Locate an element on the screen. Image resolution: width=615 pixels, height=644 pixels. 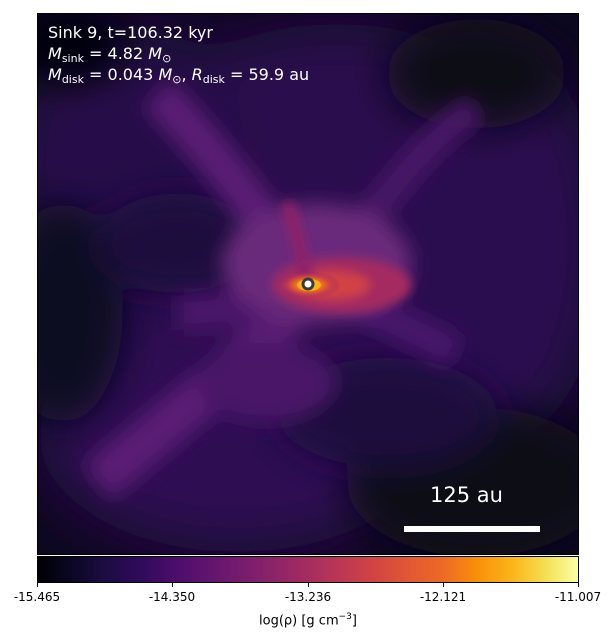
disk-properties-label: Mdisk = 0.043 M⊙, Rdisk = 59.9 au is located at coordinates (179, 75).